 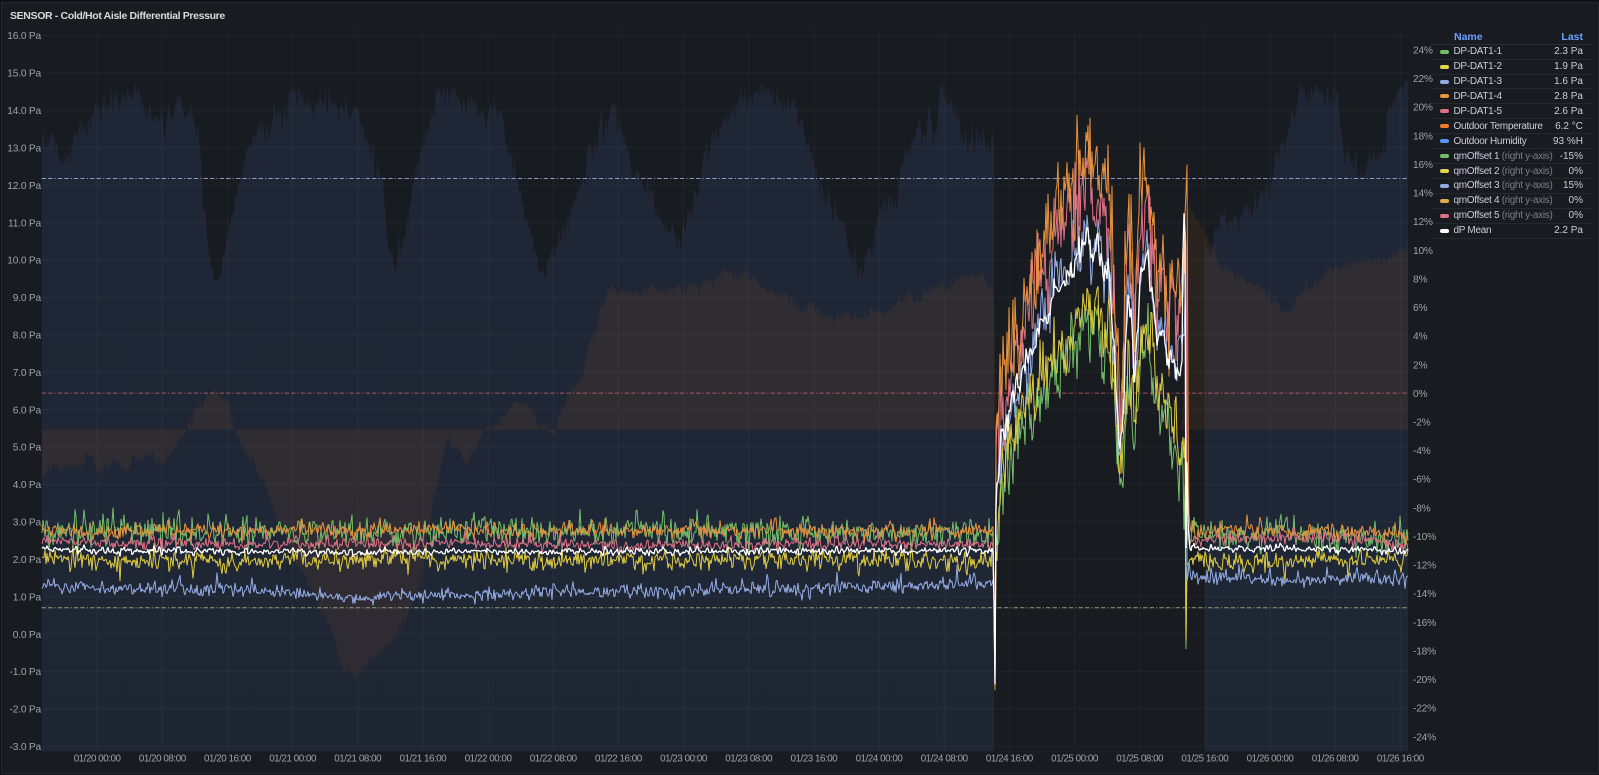 I want to click on svg-text: 0.0 Pa, so click(x=27, y=635).